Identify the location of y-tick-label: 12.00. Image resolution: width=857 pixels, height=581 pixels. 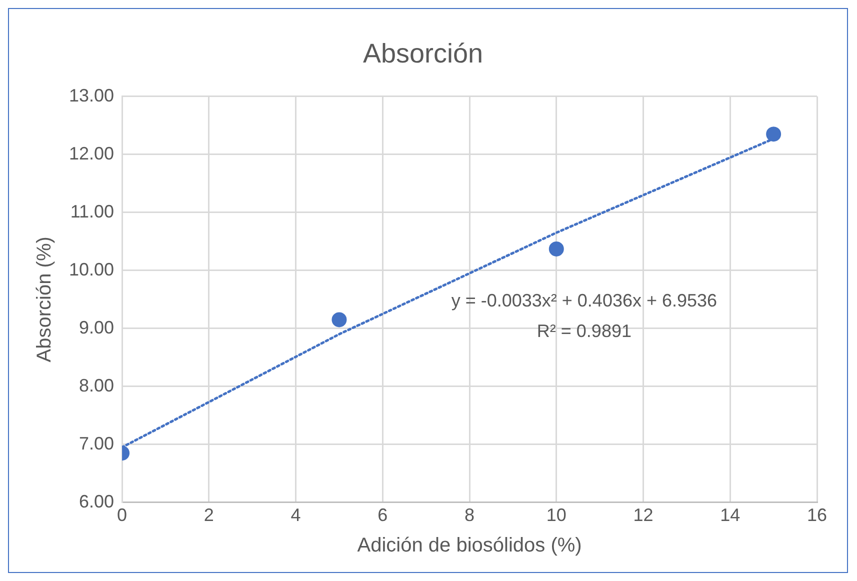
(91, 153).